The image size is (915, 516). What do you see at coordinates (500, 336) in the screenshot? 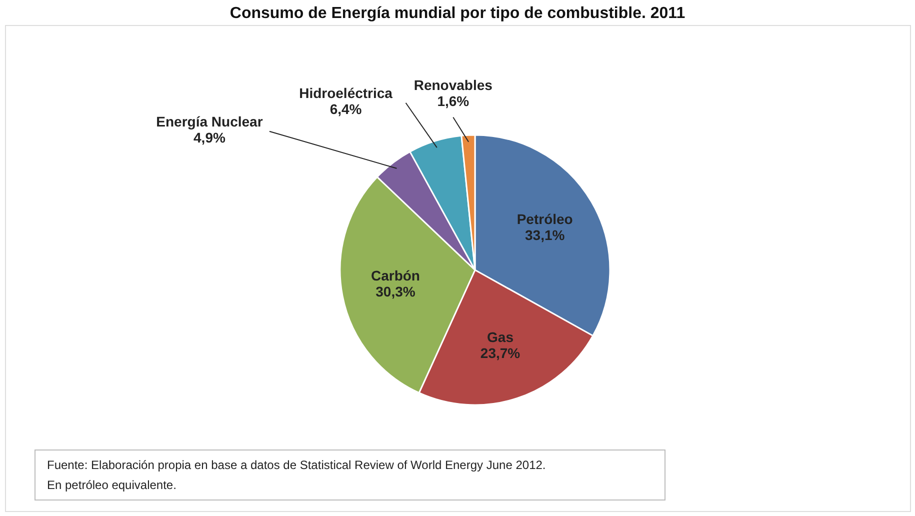
I see `slice-label: Gas` at bounding box center [500, 336].